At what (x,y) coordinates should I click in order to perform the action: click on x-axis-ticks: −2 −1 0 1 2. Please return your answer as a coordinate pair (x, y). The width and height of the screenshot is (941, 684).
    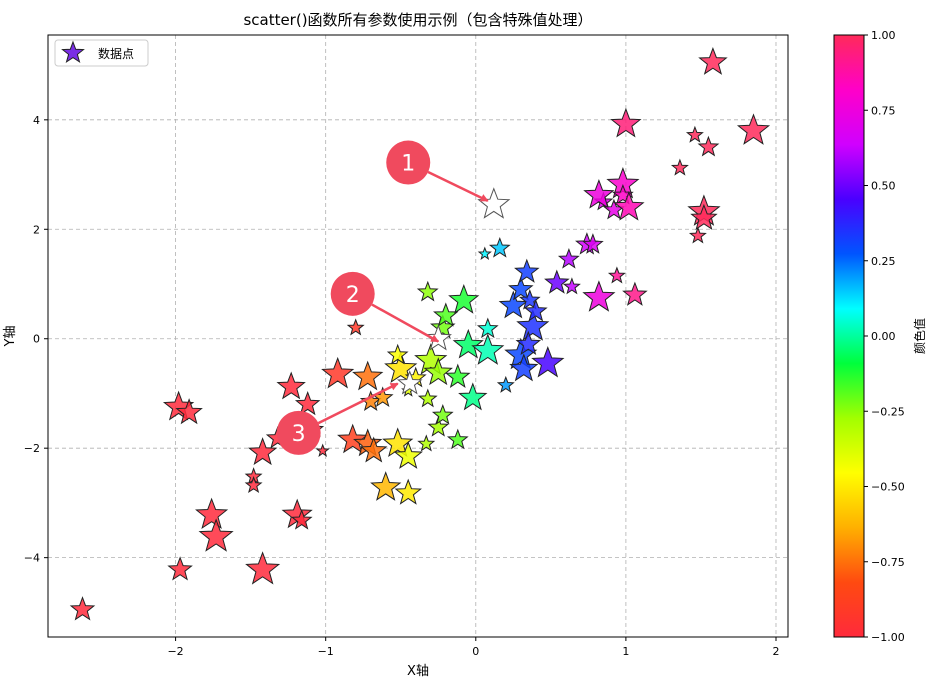
    Looking at the image, I should click on (473, 647).